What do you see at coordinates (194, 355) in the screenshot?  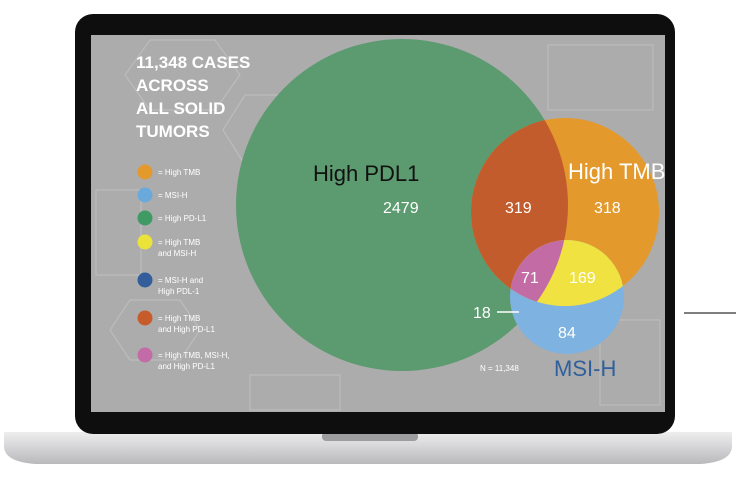 I see `legend-label: = High TMB, MSI-H,` at bounding box center [194, 355].